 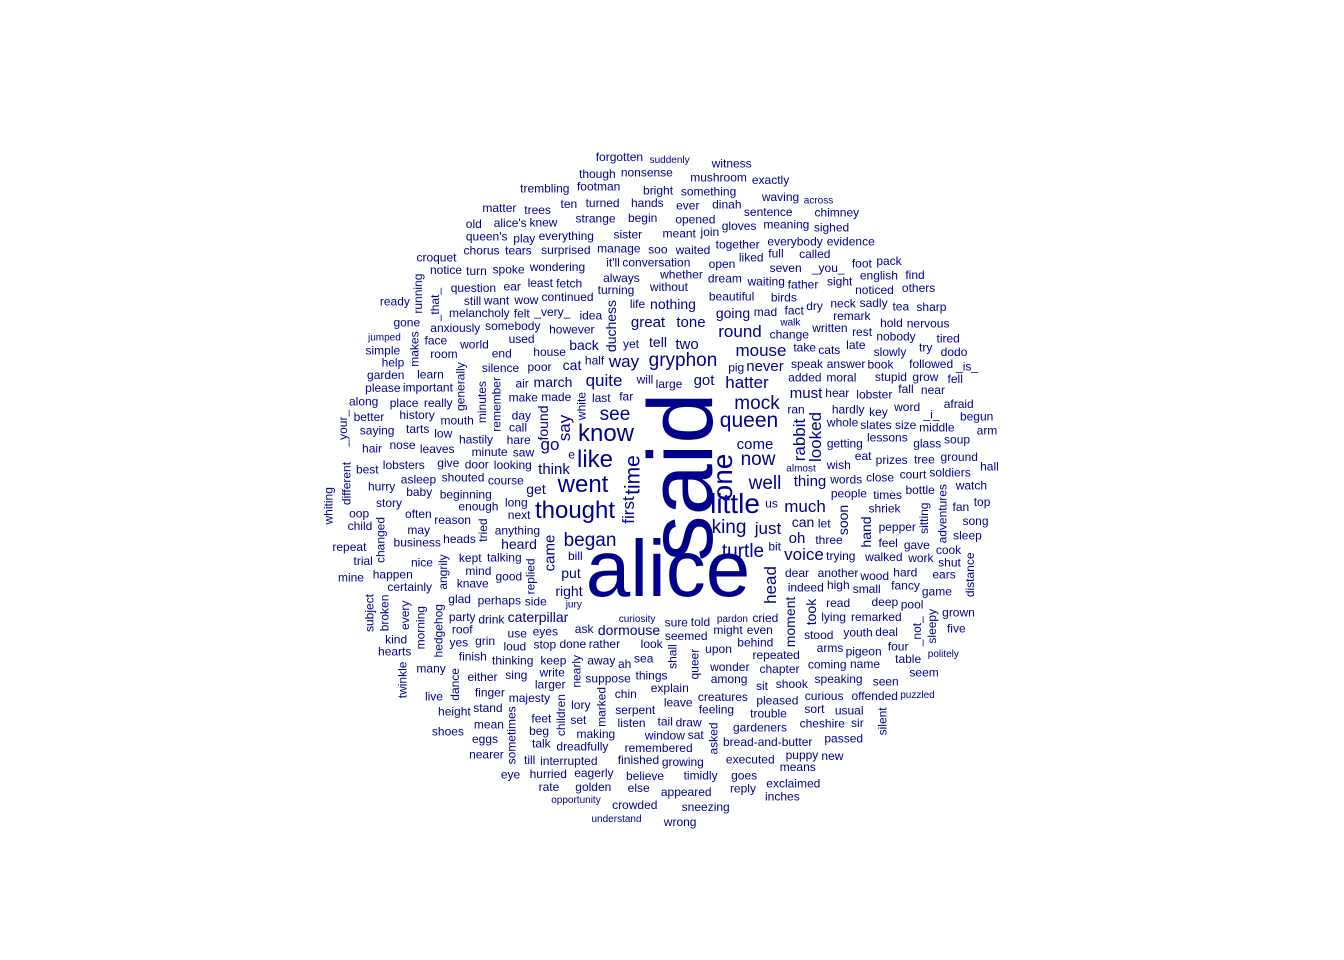 I want to click on word-still: still, so click(x=472, y=301).